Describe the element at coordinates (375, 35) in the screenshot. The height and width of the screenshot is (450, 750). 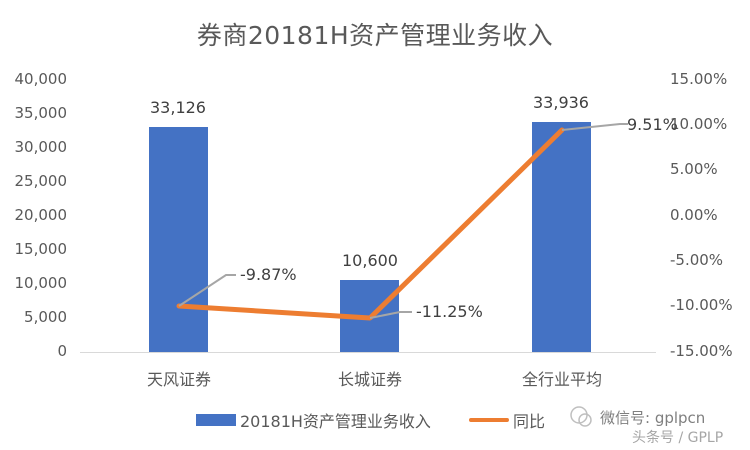
I see `chart-title: 券商20181H资产管理业务收入` at that location.